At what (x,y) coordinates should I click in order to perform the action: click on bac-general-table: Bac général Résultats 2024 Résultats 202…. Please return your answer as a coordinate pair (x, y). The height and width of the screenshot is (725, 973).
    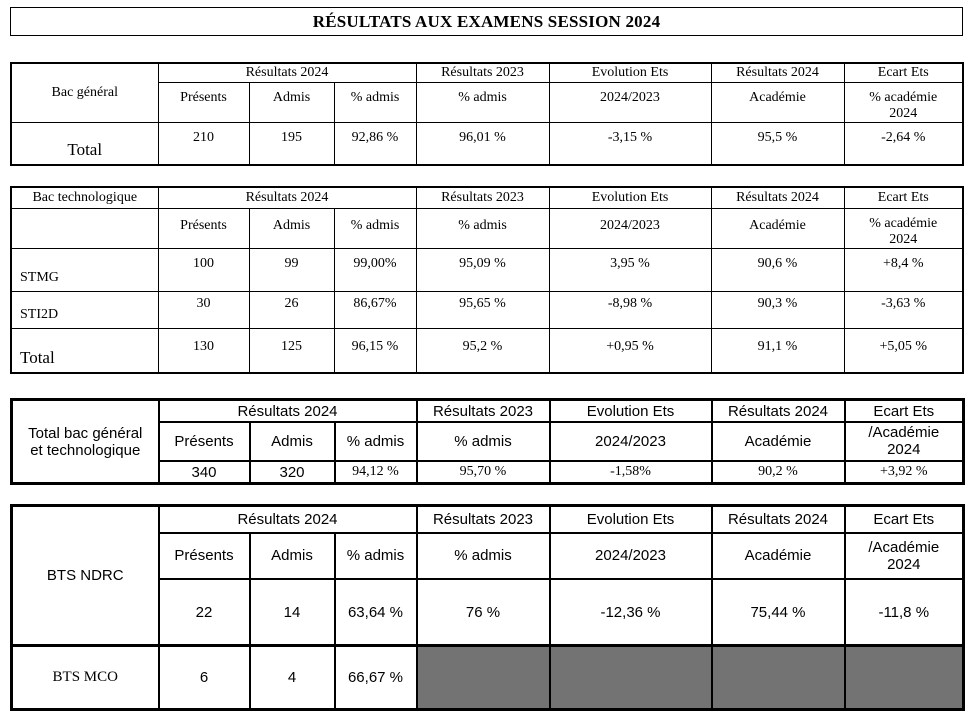
    Looking at the image, I should click on (487, 114).